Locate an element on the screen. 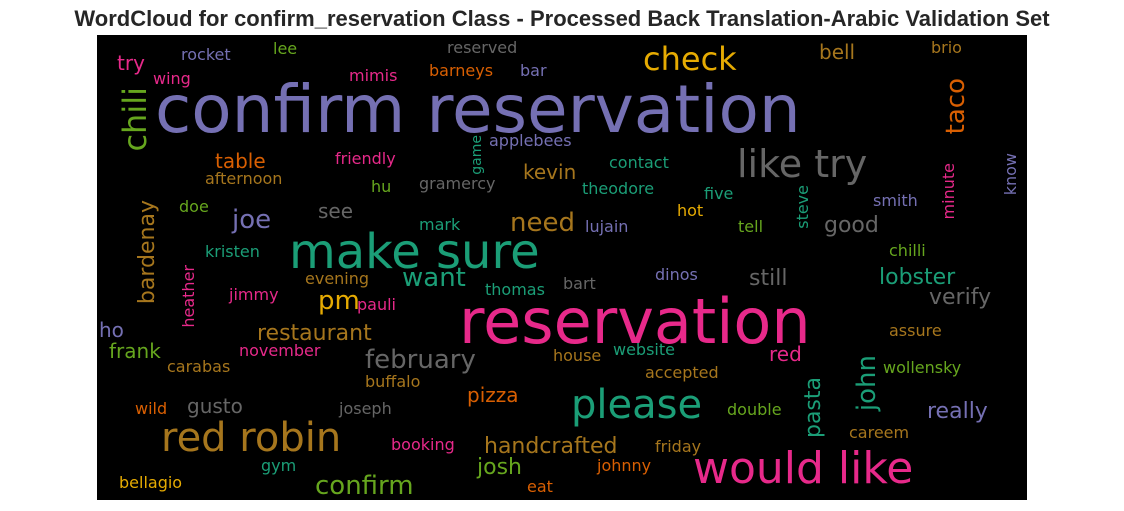 The width and height of the screenshot is (1124, 511). word-heather: heather is located at coordinates (188, 296).